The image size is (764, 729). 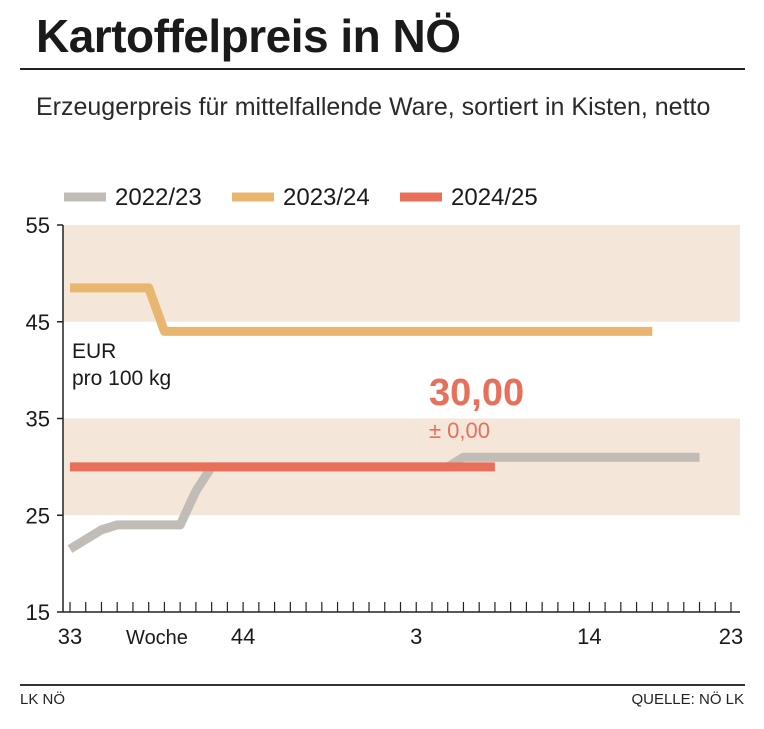 What do you see at coordinates (476, 393) in the screenshot?
I see `current-value-label: 30,00` at bounding box center [476, 393].